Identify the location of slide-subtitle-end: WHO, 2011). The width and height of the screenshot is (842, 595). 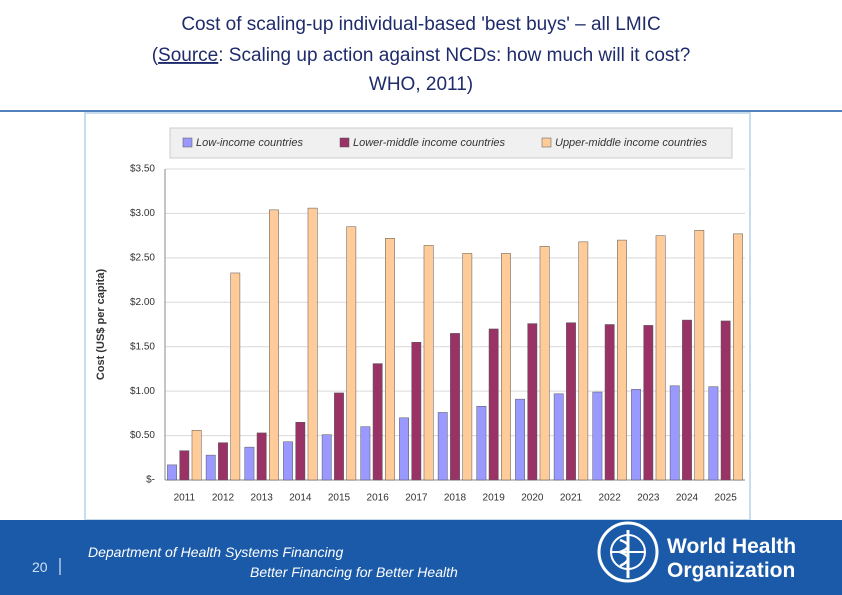
(421, 84).